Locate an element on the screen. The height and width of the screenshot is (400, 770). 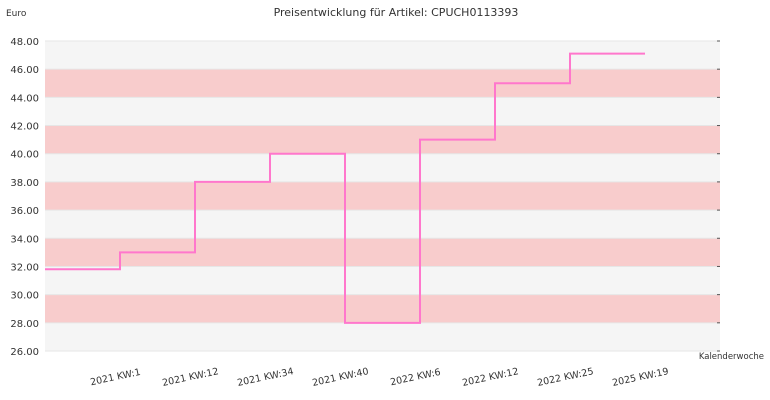
x-tick-label: 2021 KW:1 is located at coordinates (115, 377).